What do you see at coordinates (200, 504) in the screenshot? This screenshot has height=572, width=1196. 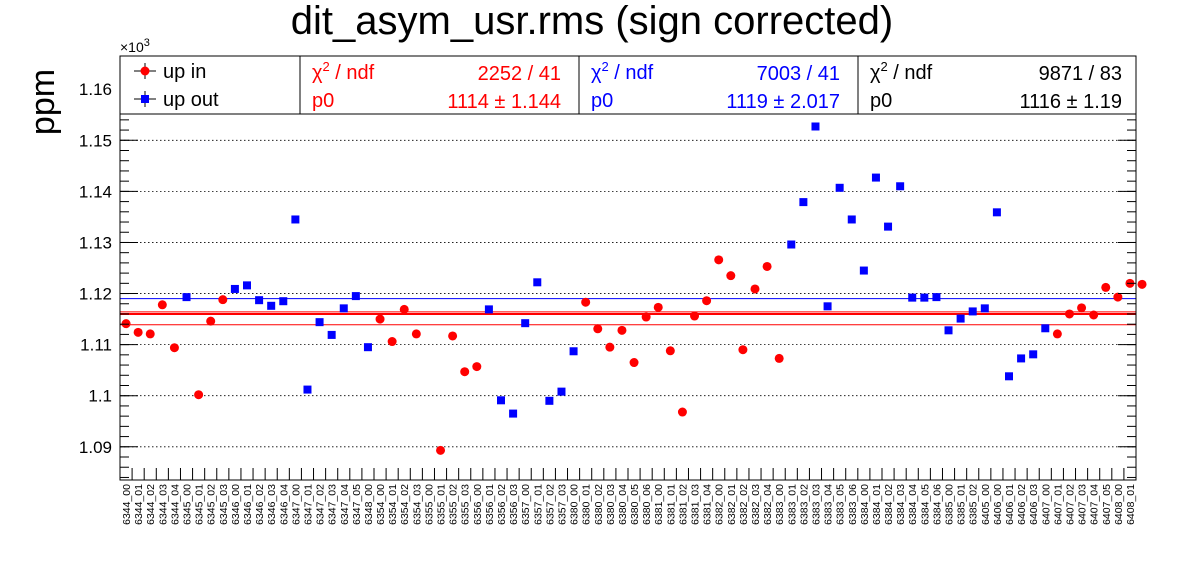 I see `x-tick-label-6: 6345_01` at bounding box center [200, 504].